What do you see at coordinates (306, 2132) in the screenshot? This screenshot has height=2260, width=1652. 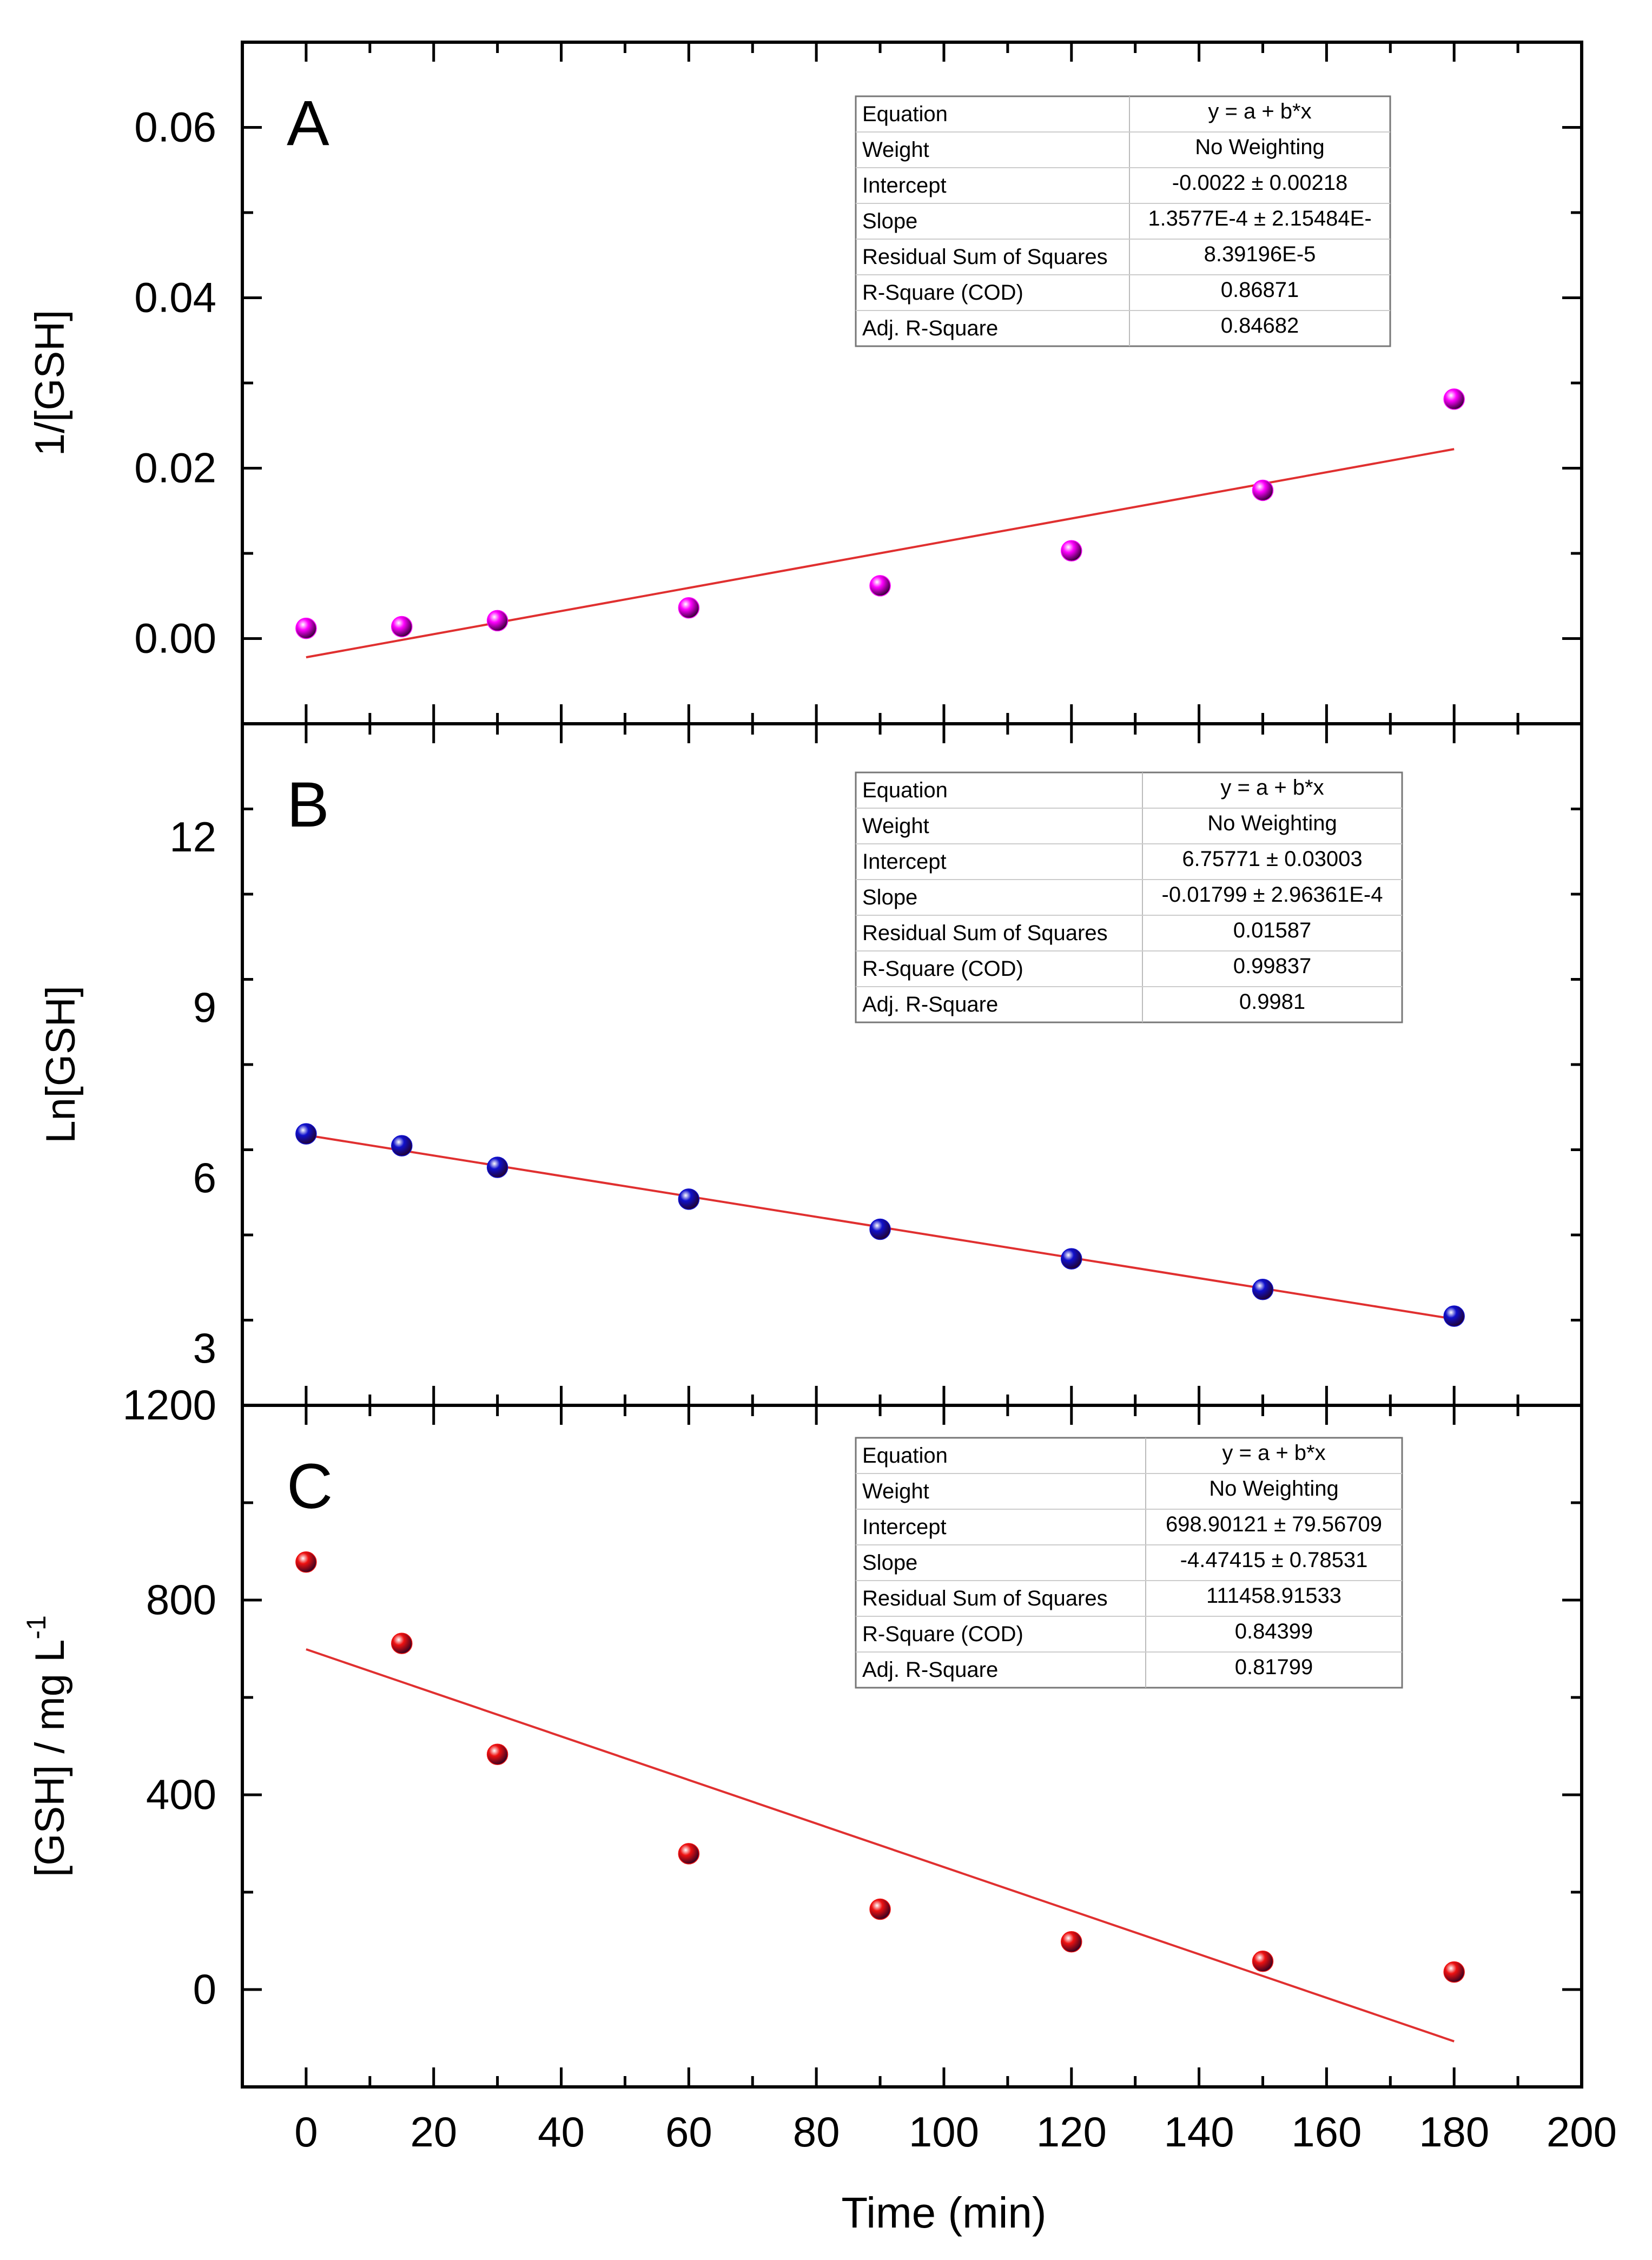 I see `x-tick-label: 0` at bounding box center [306, 2132].